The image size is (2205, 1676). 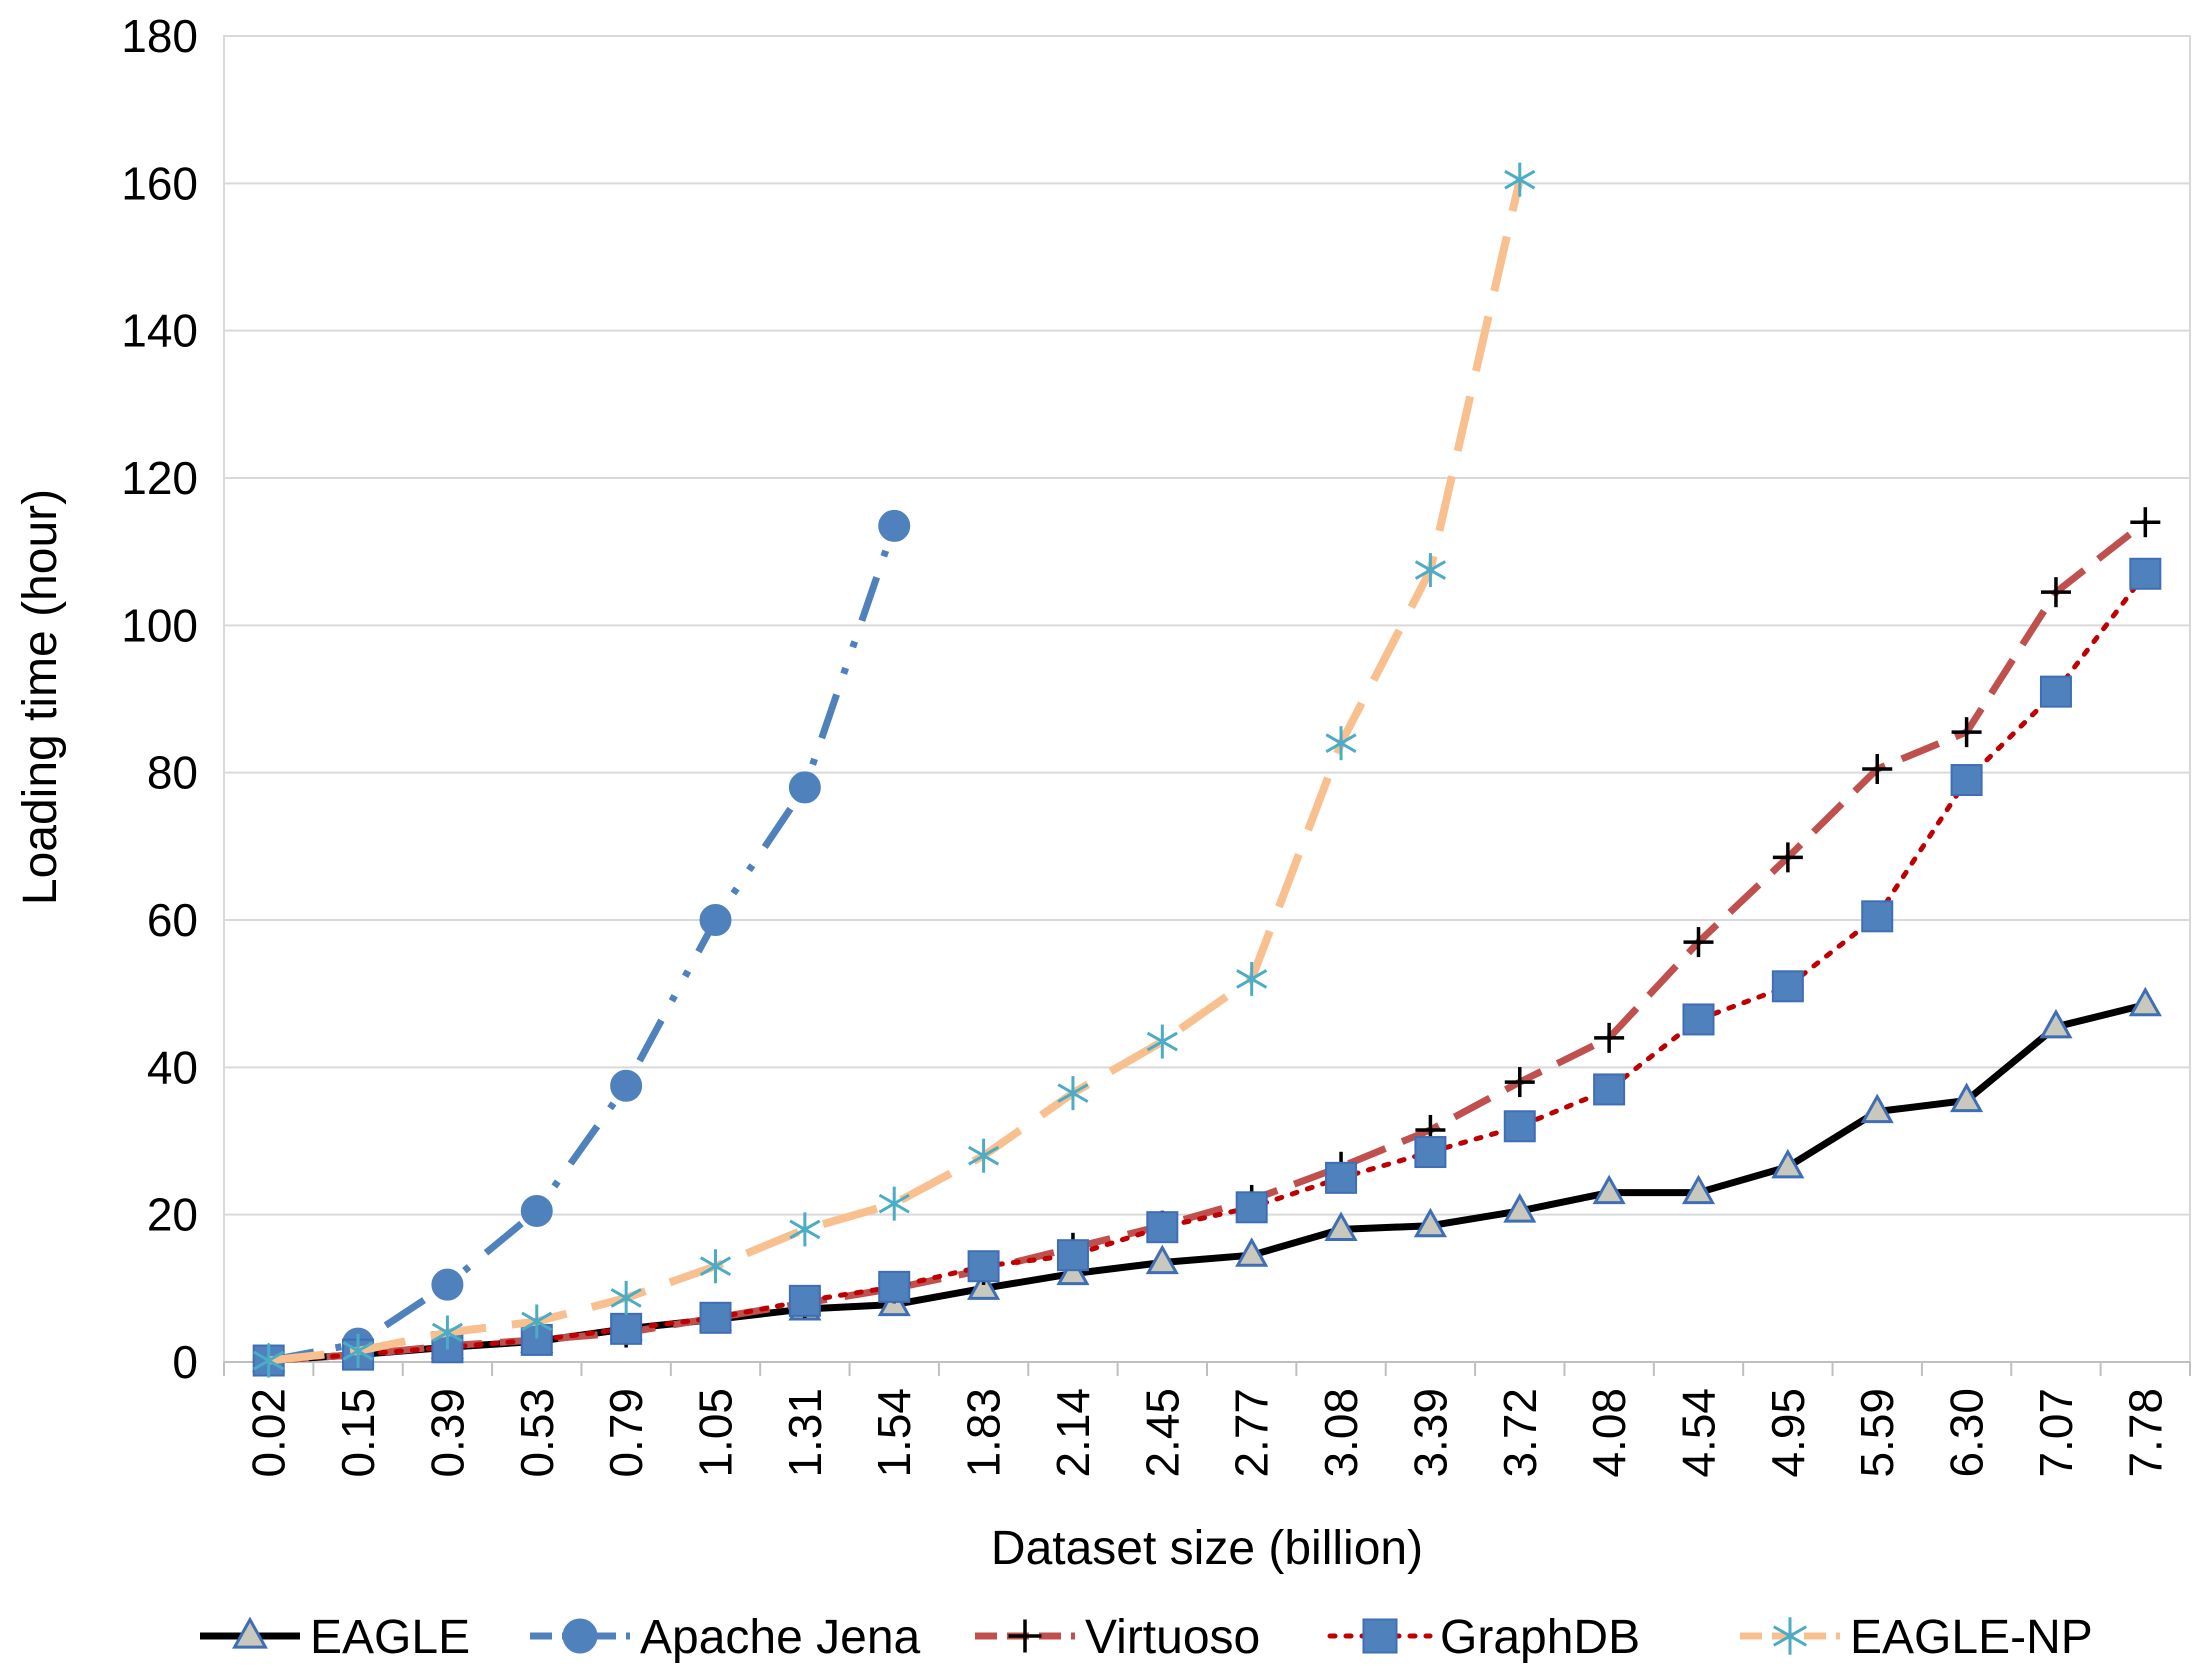 I want to click on y-tick-label: 100, so click(x=159, y=625).